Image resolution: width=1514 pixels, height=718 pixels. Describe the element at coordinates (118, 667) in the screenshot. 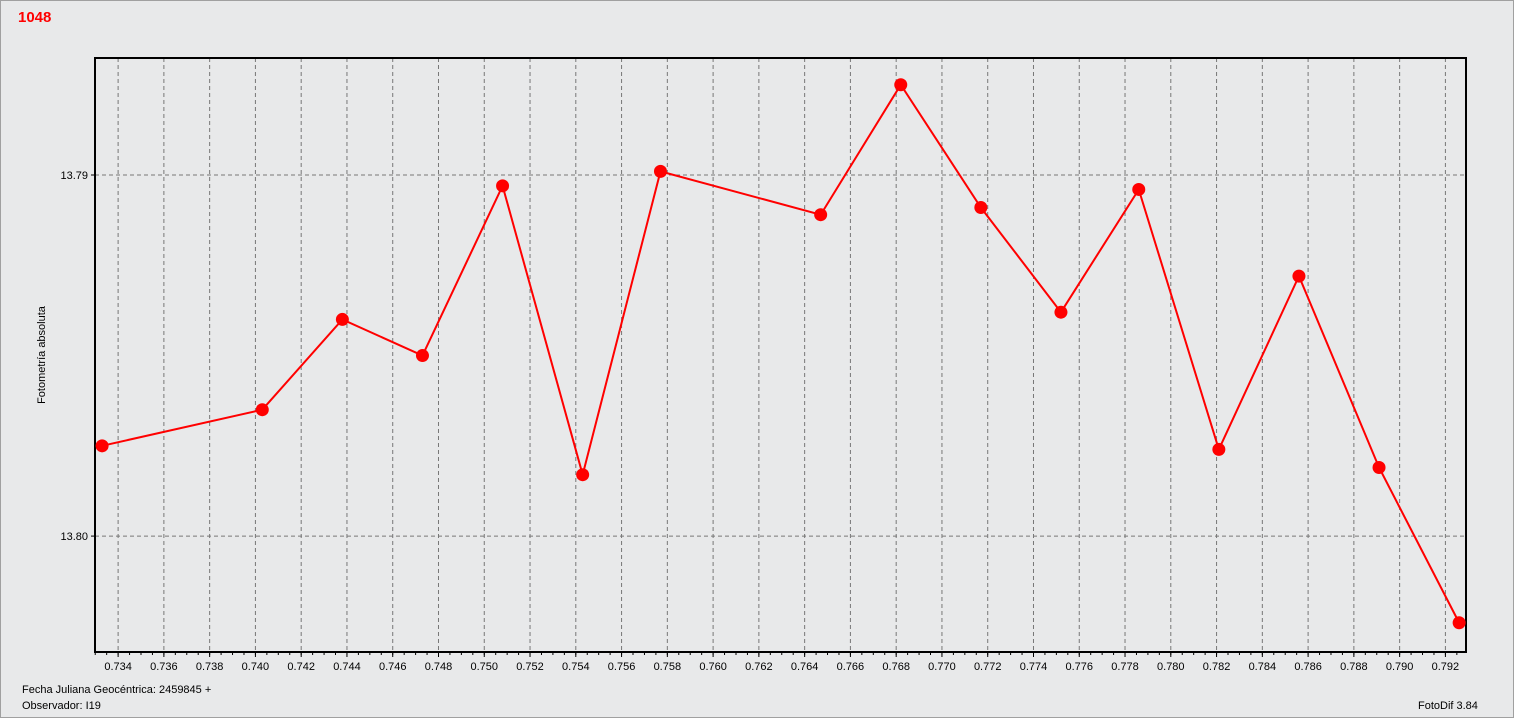

I see `x-tick-label: 0.734` at that location.